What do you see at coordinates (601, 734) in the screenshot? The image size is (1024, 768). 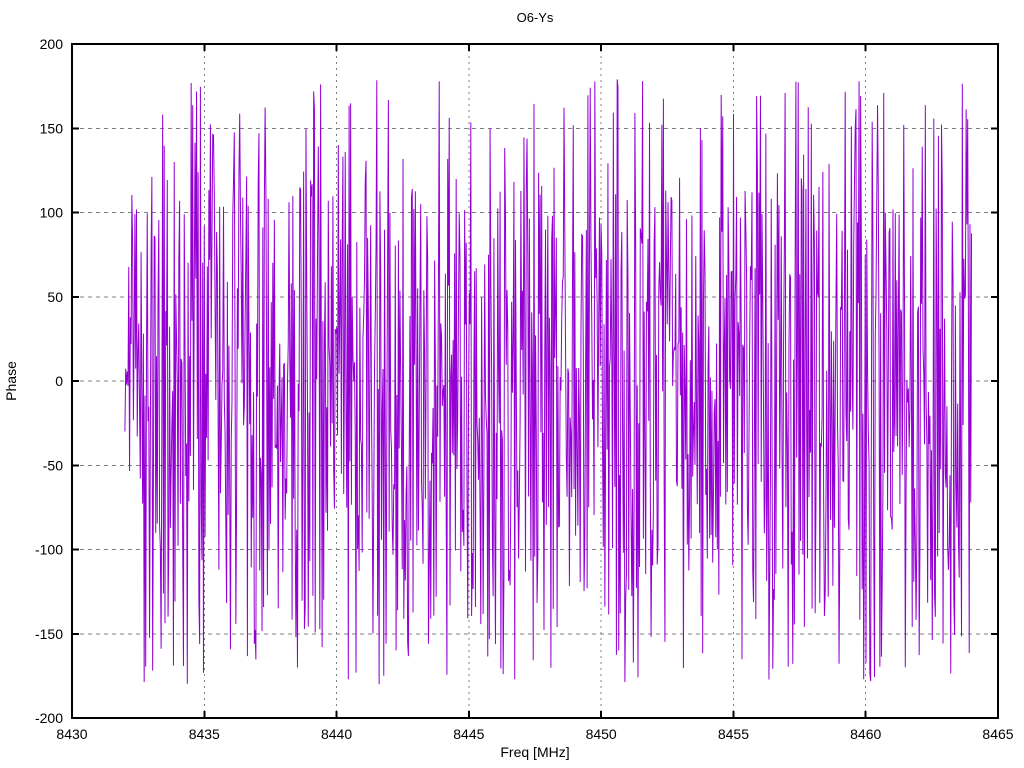 I see `x-tick-label: 8450` at bounding box center [601, 734].